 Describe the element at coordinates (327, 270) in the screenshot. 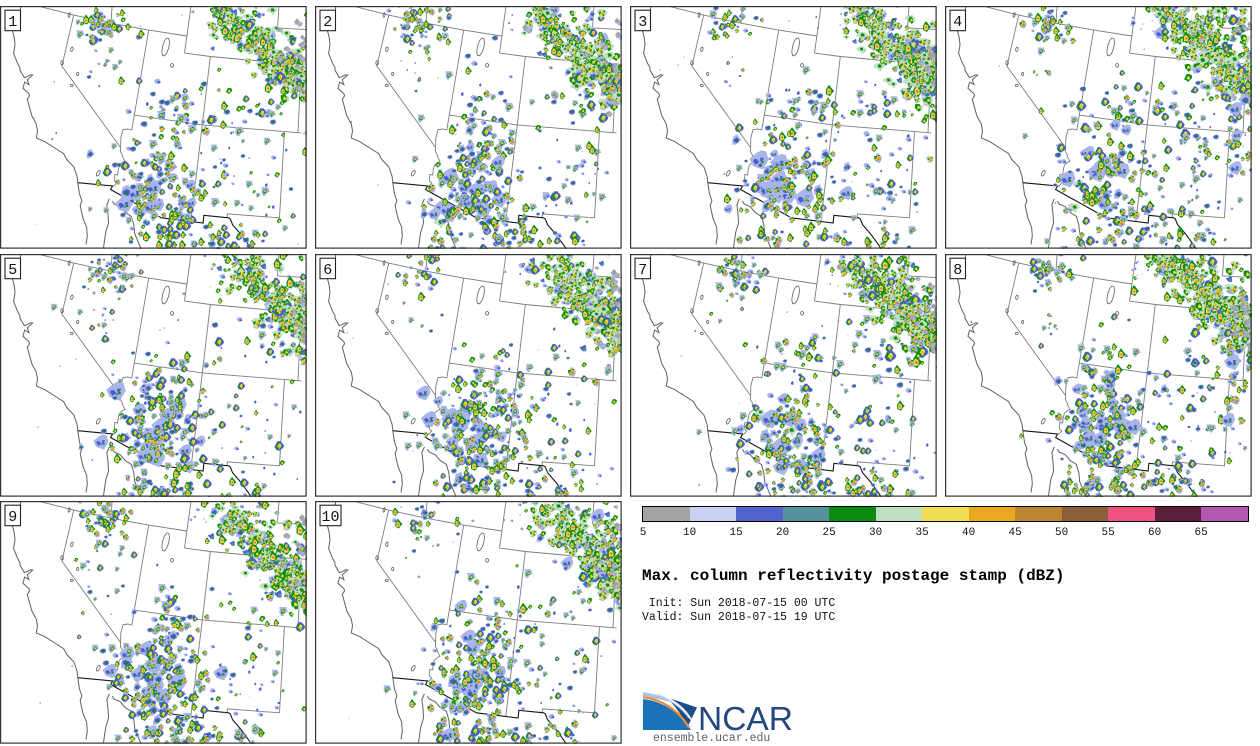

I see `svg-text: 6` at that location.